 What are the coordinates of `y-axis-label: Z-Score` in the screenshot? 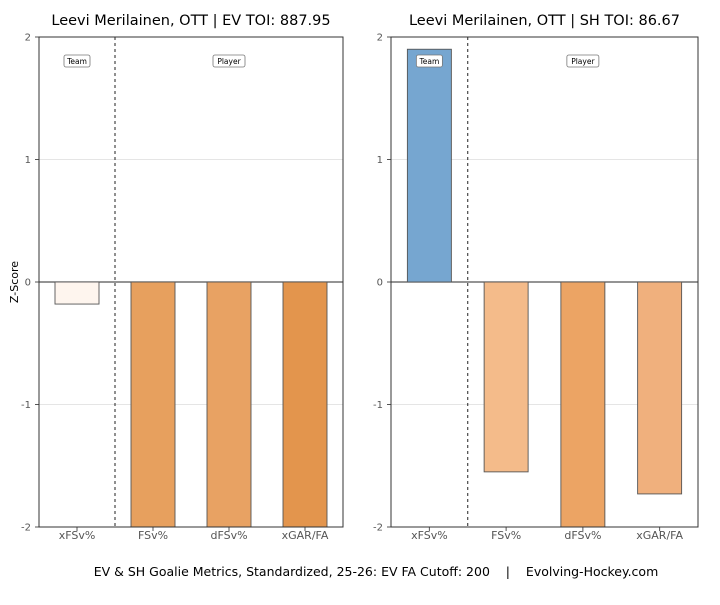 It's located at (14, 282).